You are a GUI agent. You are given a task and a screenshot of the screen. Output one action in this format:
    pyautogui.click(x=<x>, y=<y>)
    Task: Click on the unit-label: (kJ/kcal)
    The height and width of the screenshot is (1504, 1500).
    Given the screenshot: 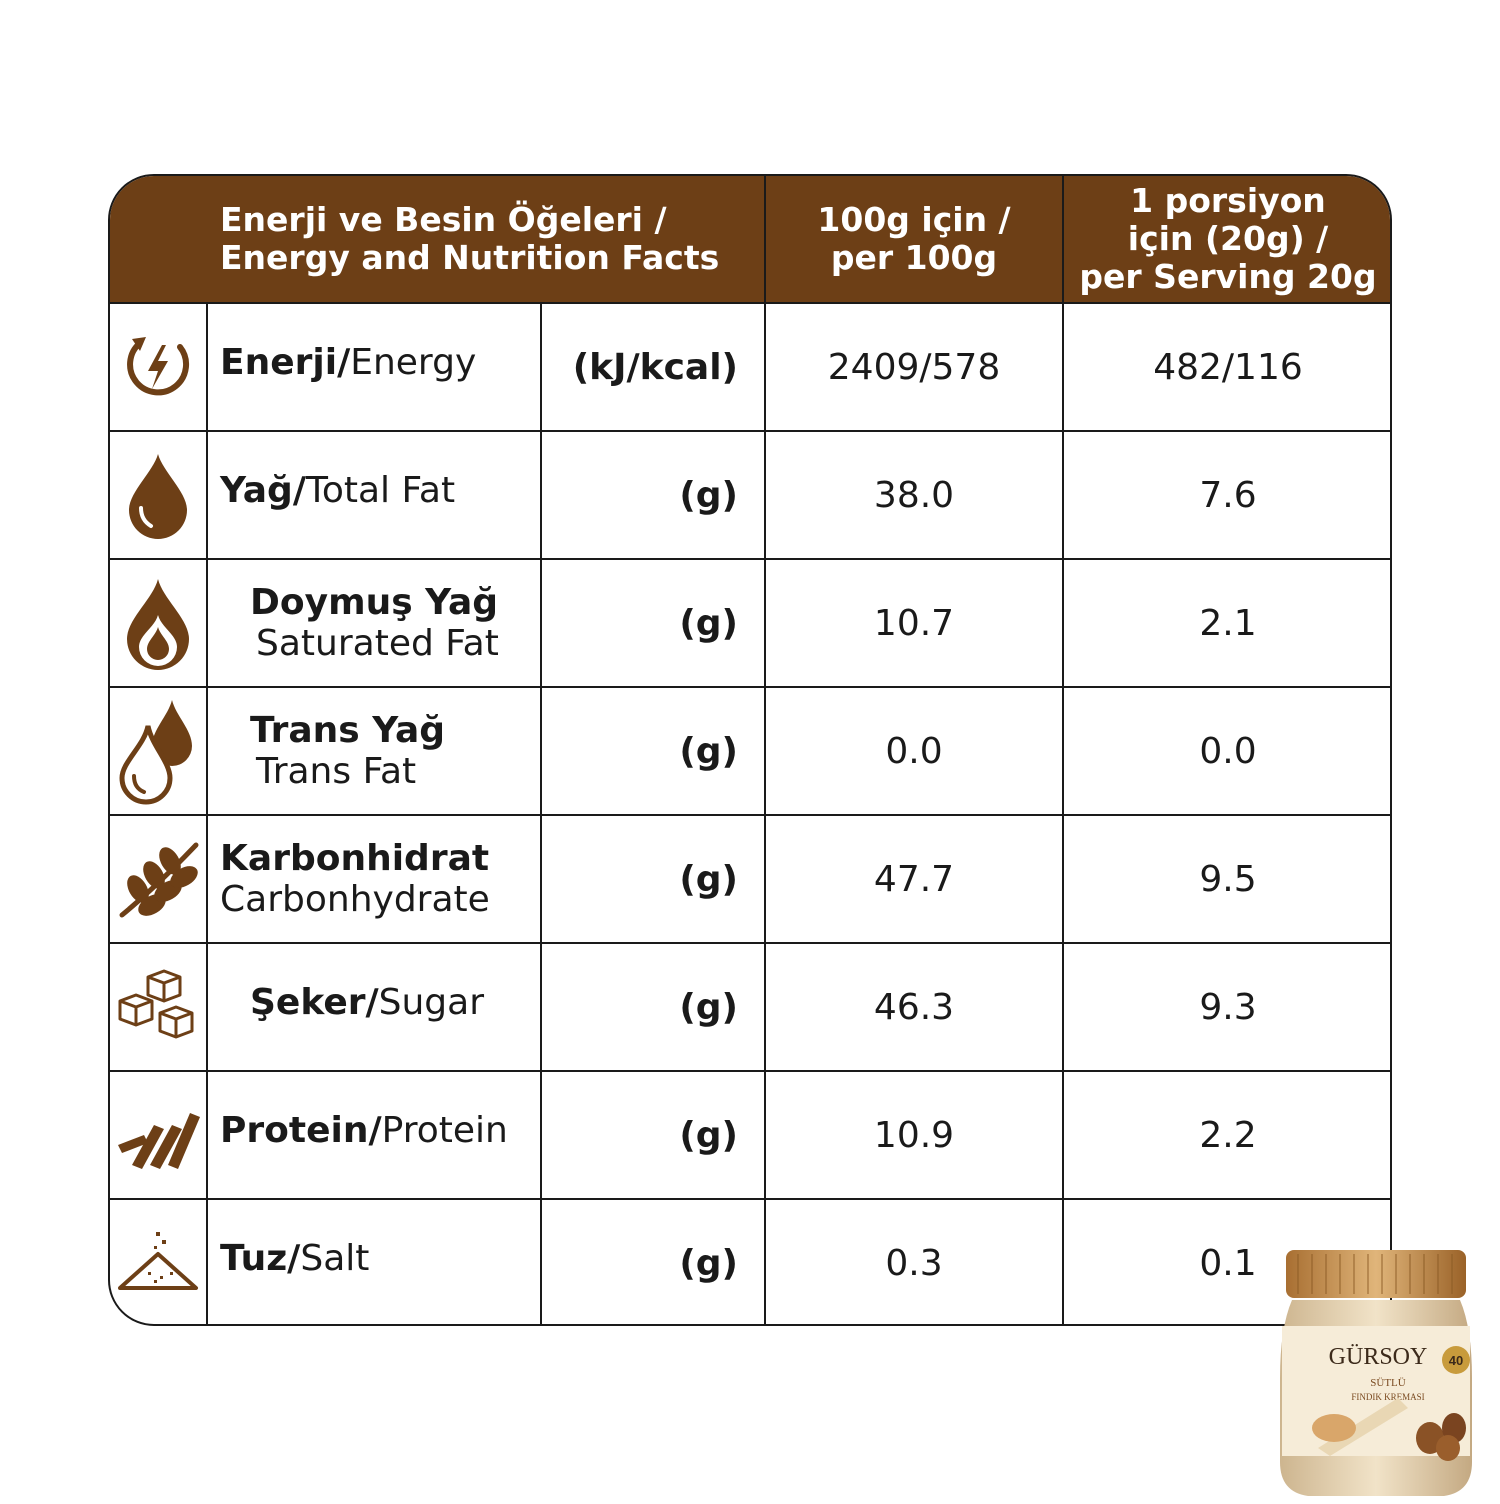 What is the action you would take?
    pyautogui.click(x=654, y=367)
    